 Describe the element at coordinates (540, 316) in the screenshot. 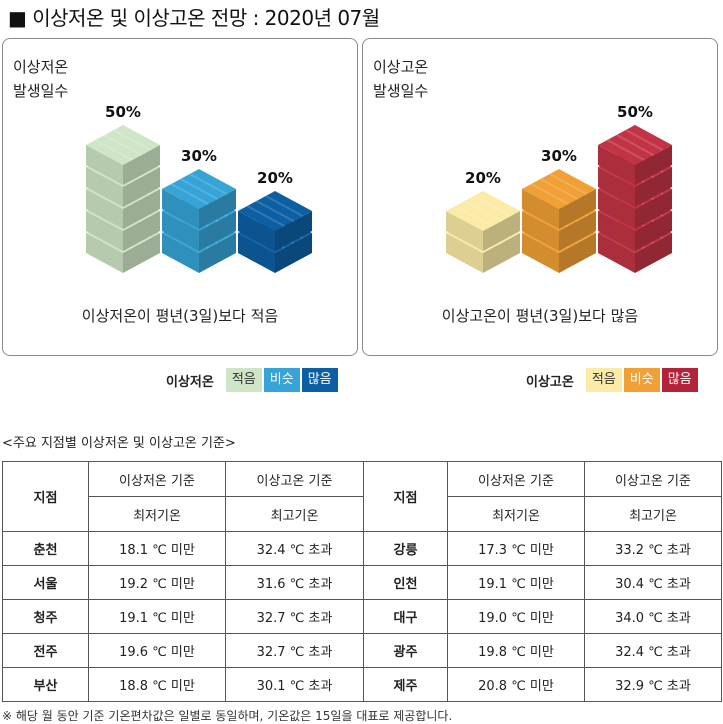

I see `hot-chart-caption: 이상고온이 평년(3일)보다 많음` at that location.